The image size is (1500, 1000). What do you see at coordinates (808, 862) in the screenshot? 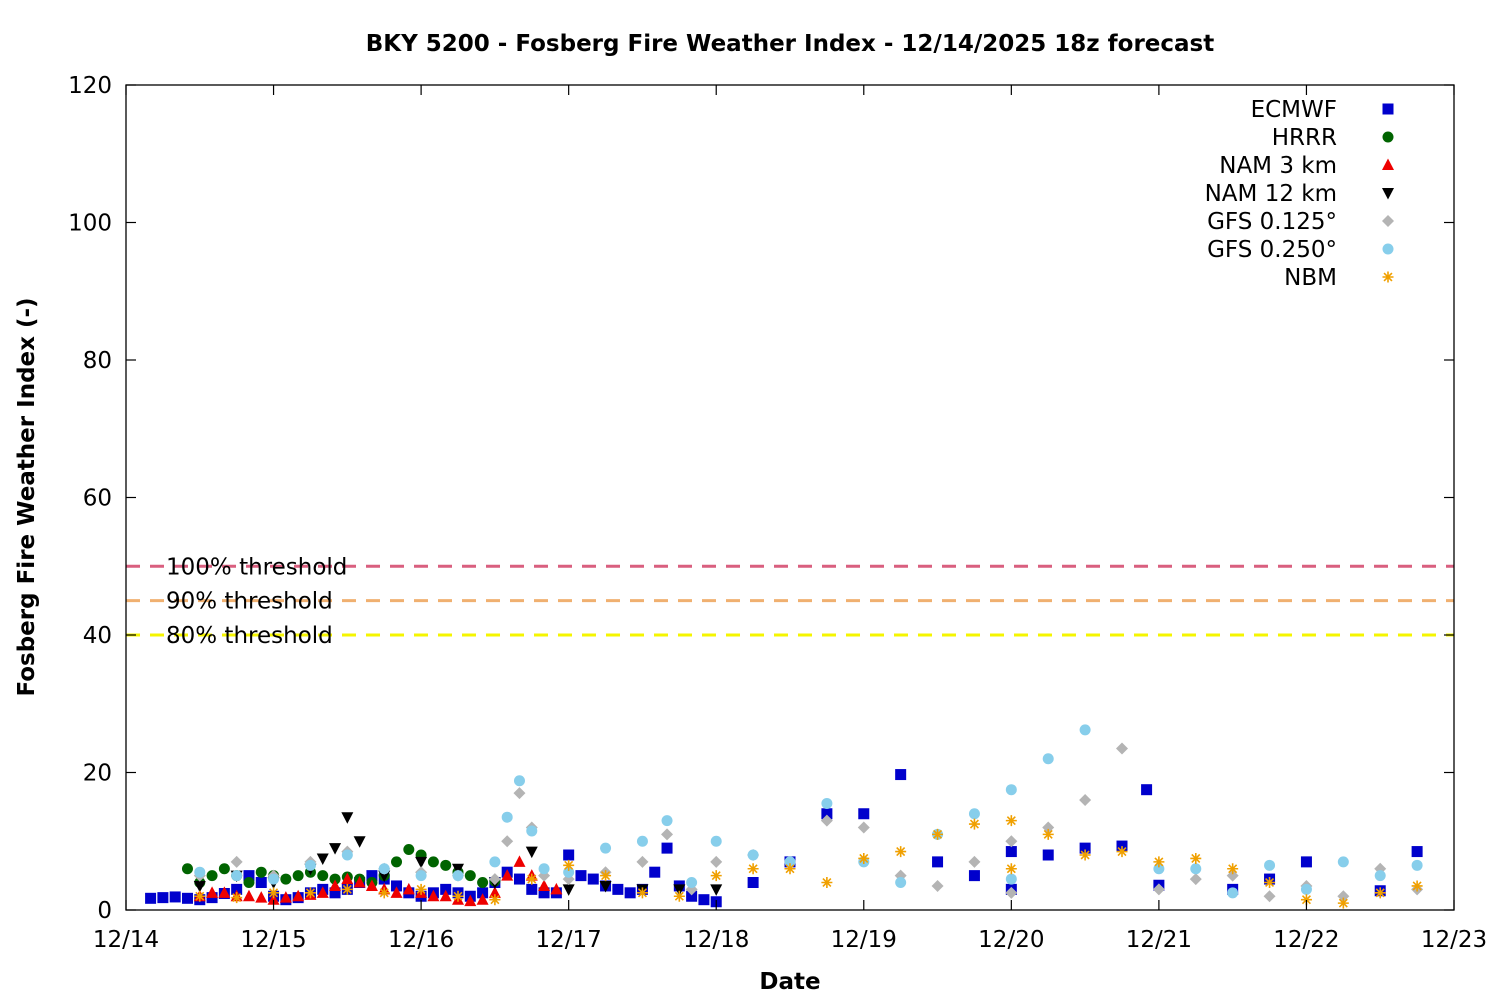
I see `series-nbm` at bounding box center [808, 862].